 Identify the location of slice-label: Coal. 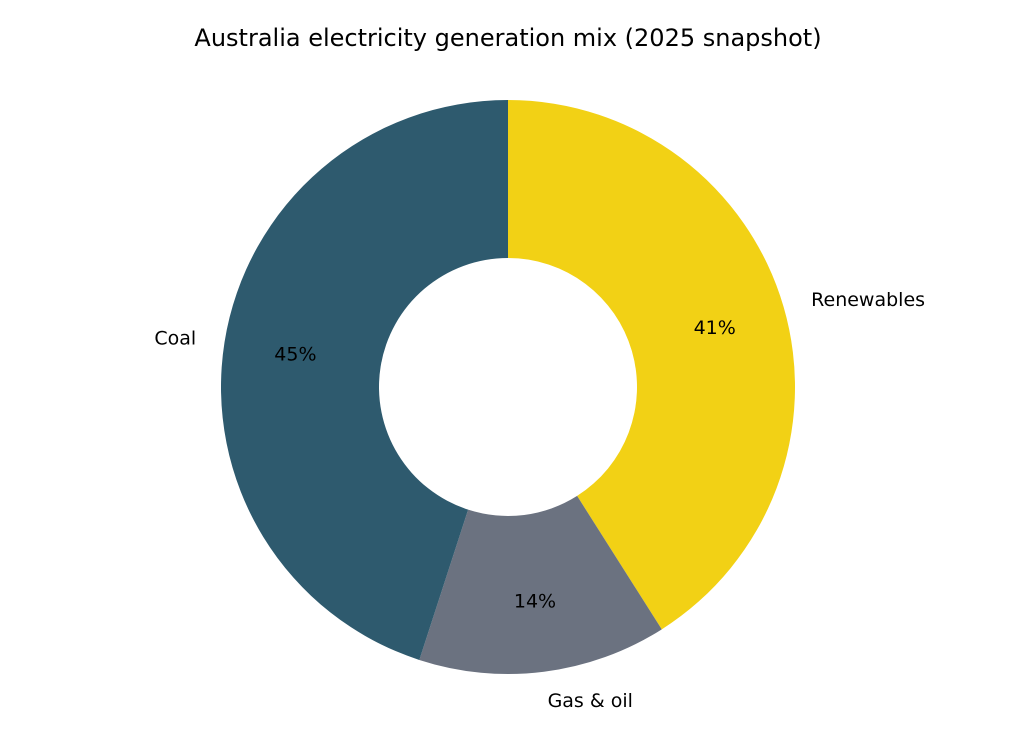
(175, 339).